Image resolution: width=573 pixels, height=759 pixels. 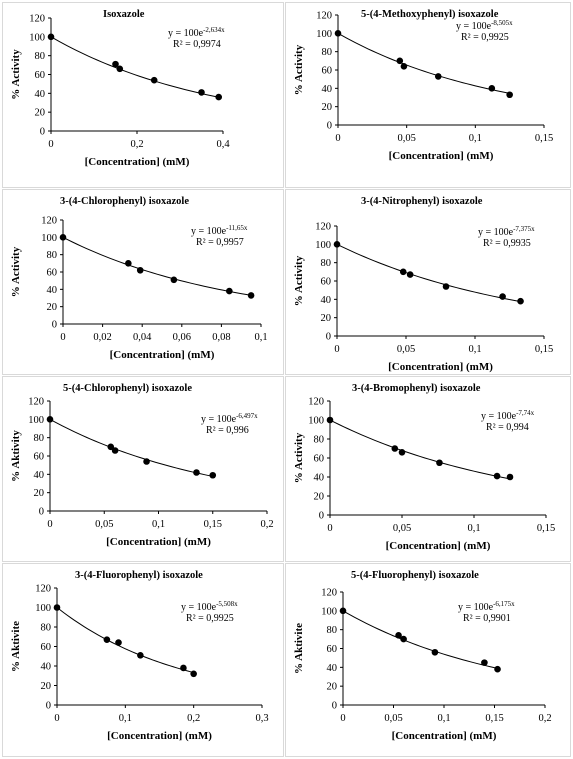 What do you see at coordinates (415, 575) in the screenshot?
I see `chart-title: 5-(4-Fluorophenyl) isoxazole` at bounding box center [415, 575].